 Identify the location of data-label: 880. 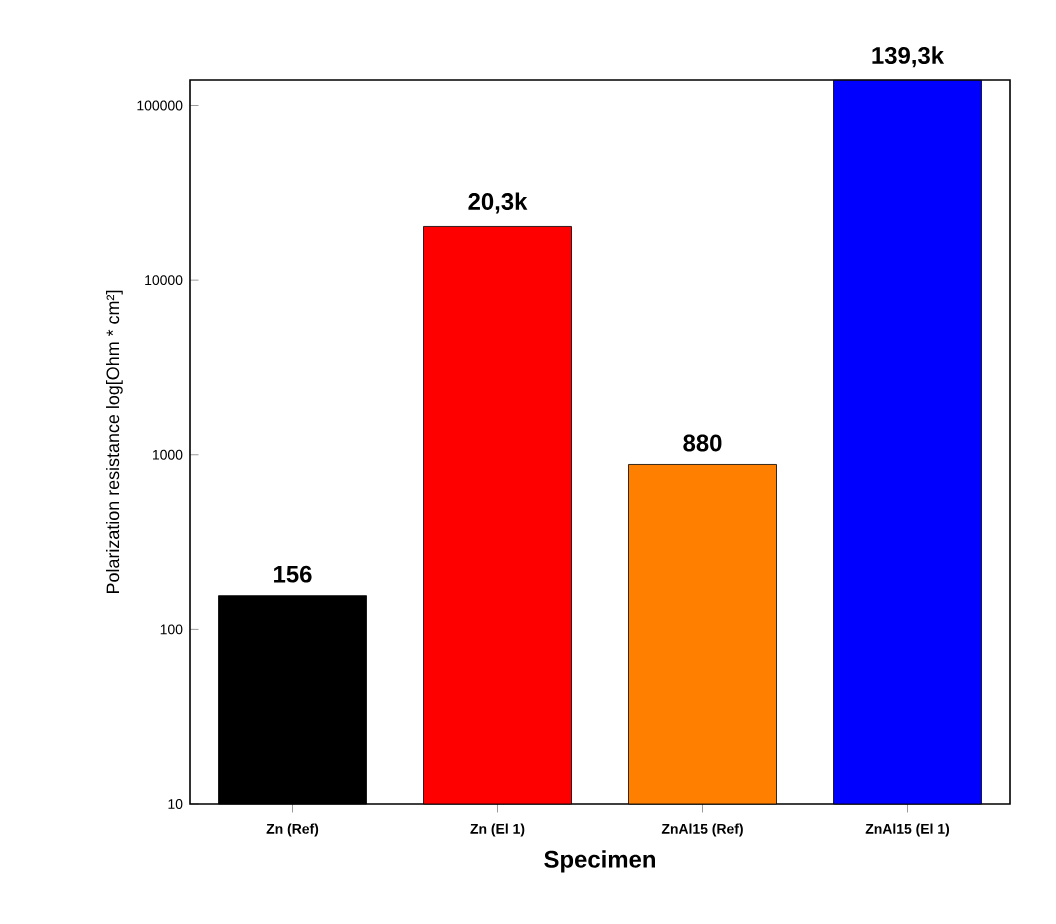
(702, 443).